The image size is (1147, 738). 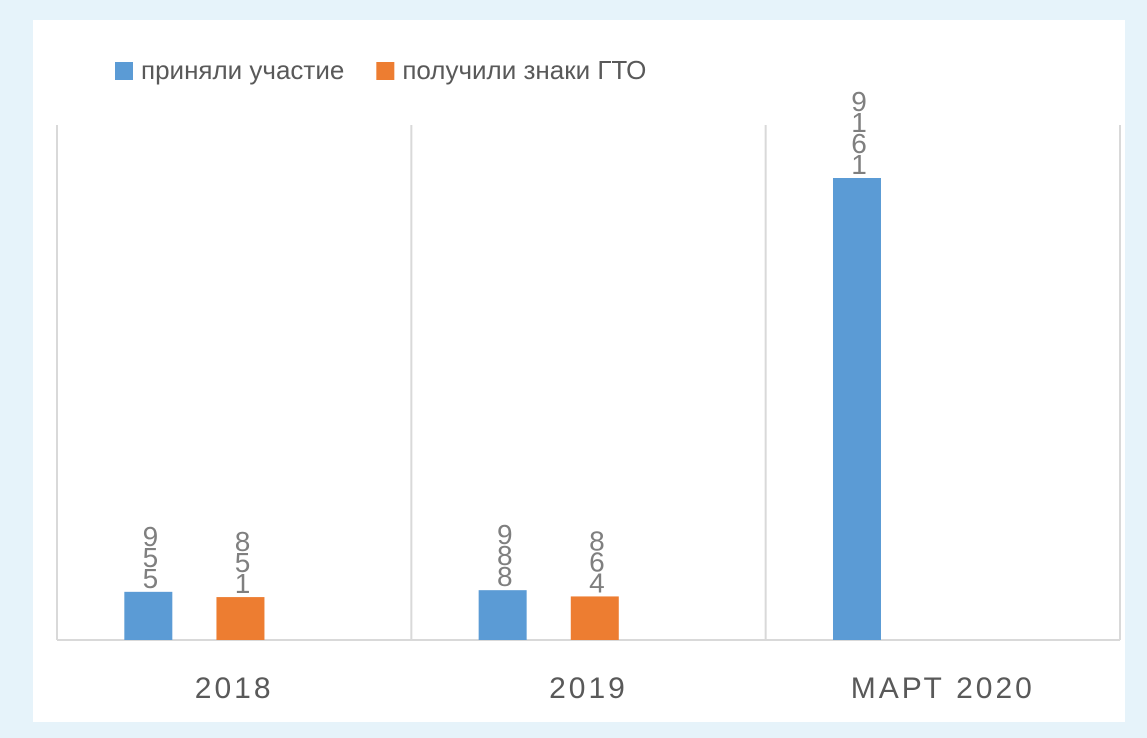 I want to click on data-label: 851, so click(x=242, y=559).